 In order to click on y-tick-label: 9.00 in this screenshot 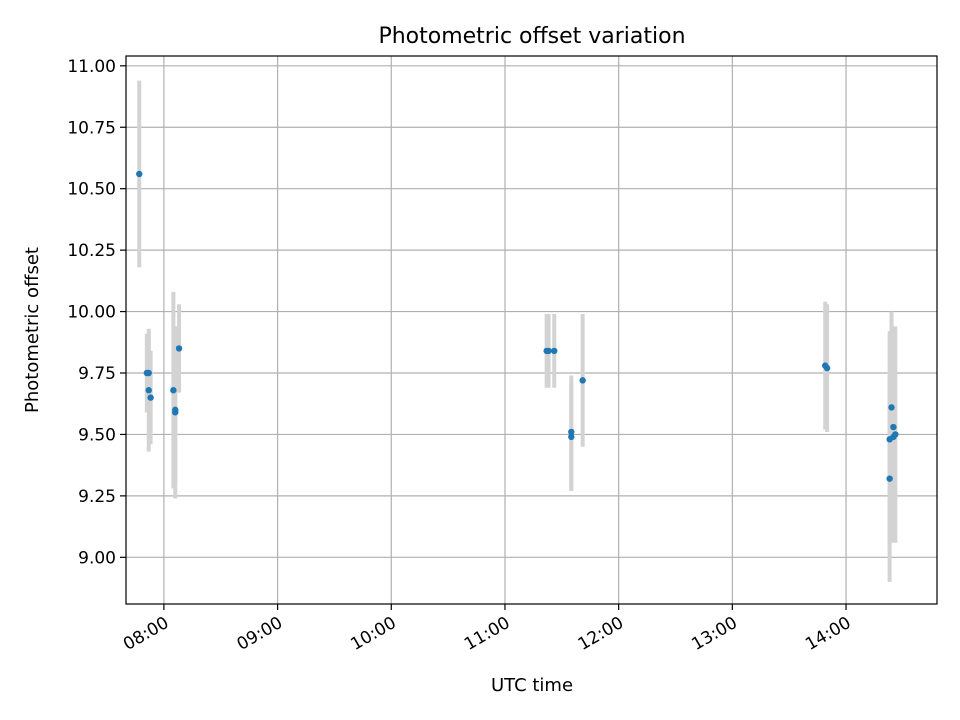, I will do `click(97, 558)`.